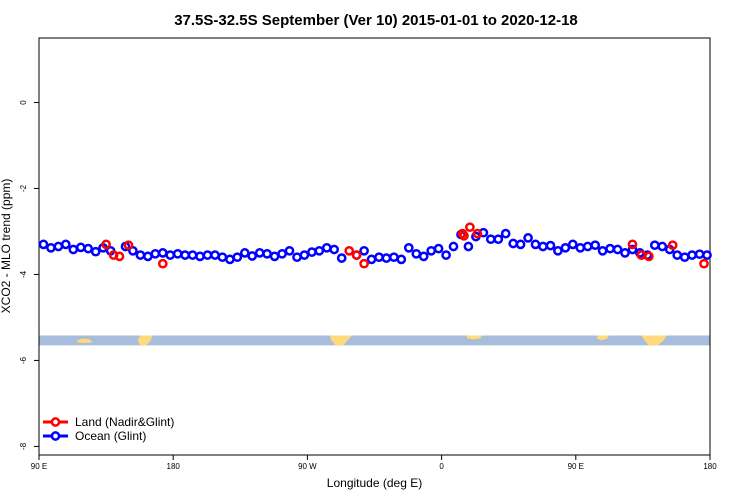 The image size is (750, 500). Describe the element at coordinates (23, 188) in the screenshot. I see `y-tick-label: -2` at that location.